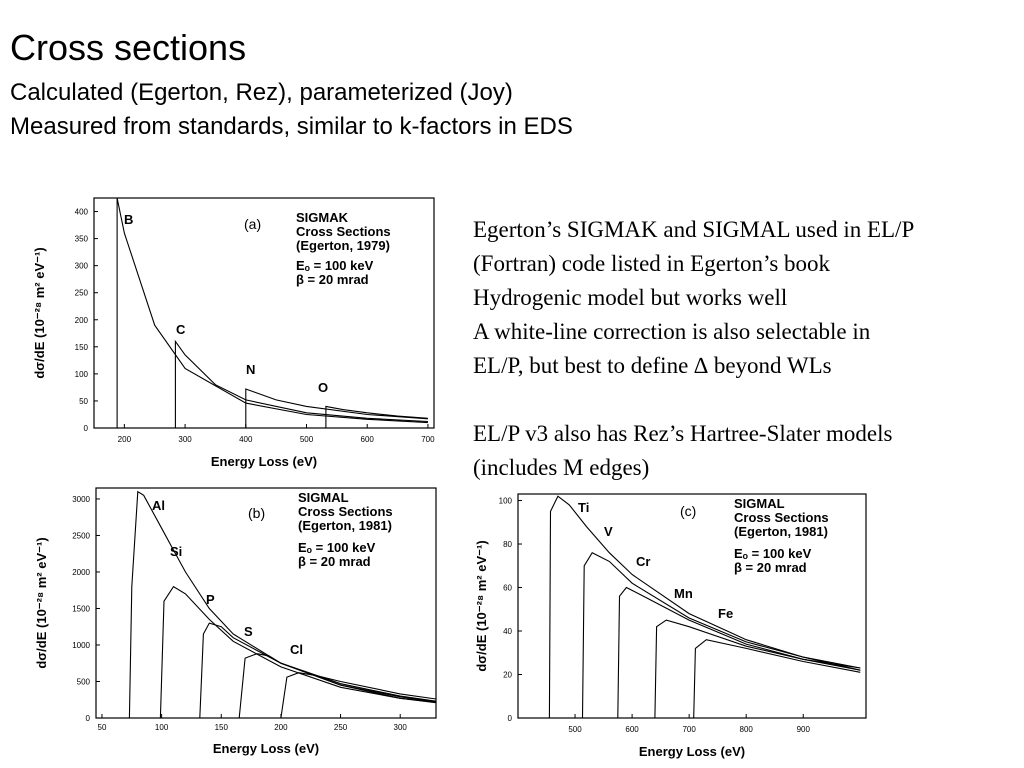 This screenshot has width=1024, height=768. What do you see at coordinates (210, 599) in the screenshot?
I see `series-label-p: P` at bounding box center [210, 599].